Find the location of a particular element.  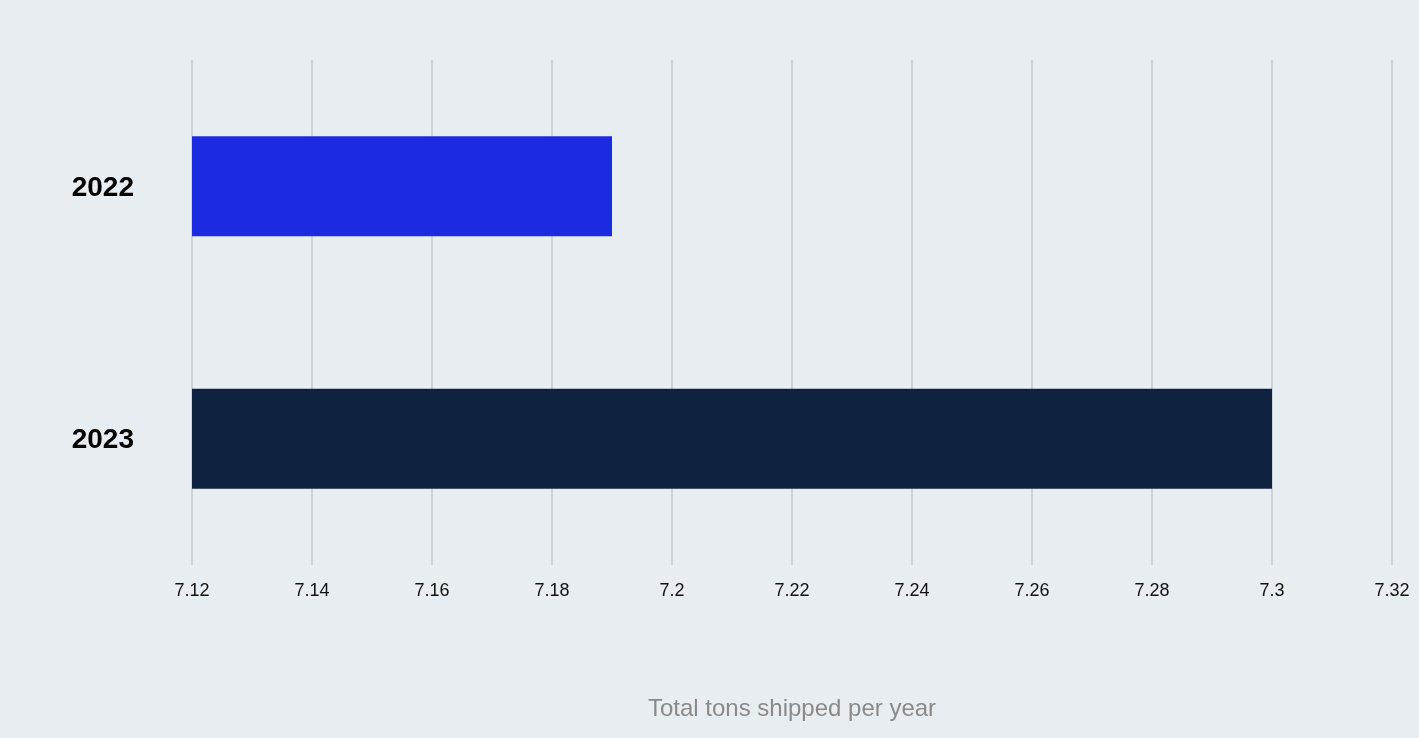

x-tick-label: 7.12 is located at coordinates (192, 590).